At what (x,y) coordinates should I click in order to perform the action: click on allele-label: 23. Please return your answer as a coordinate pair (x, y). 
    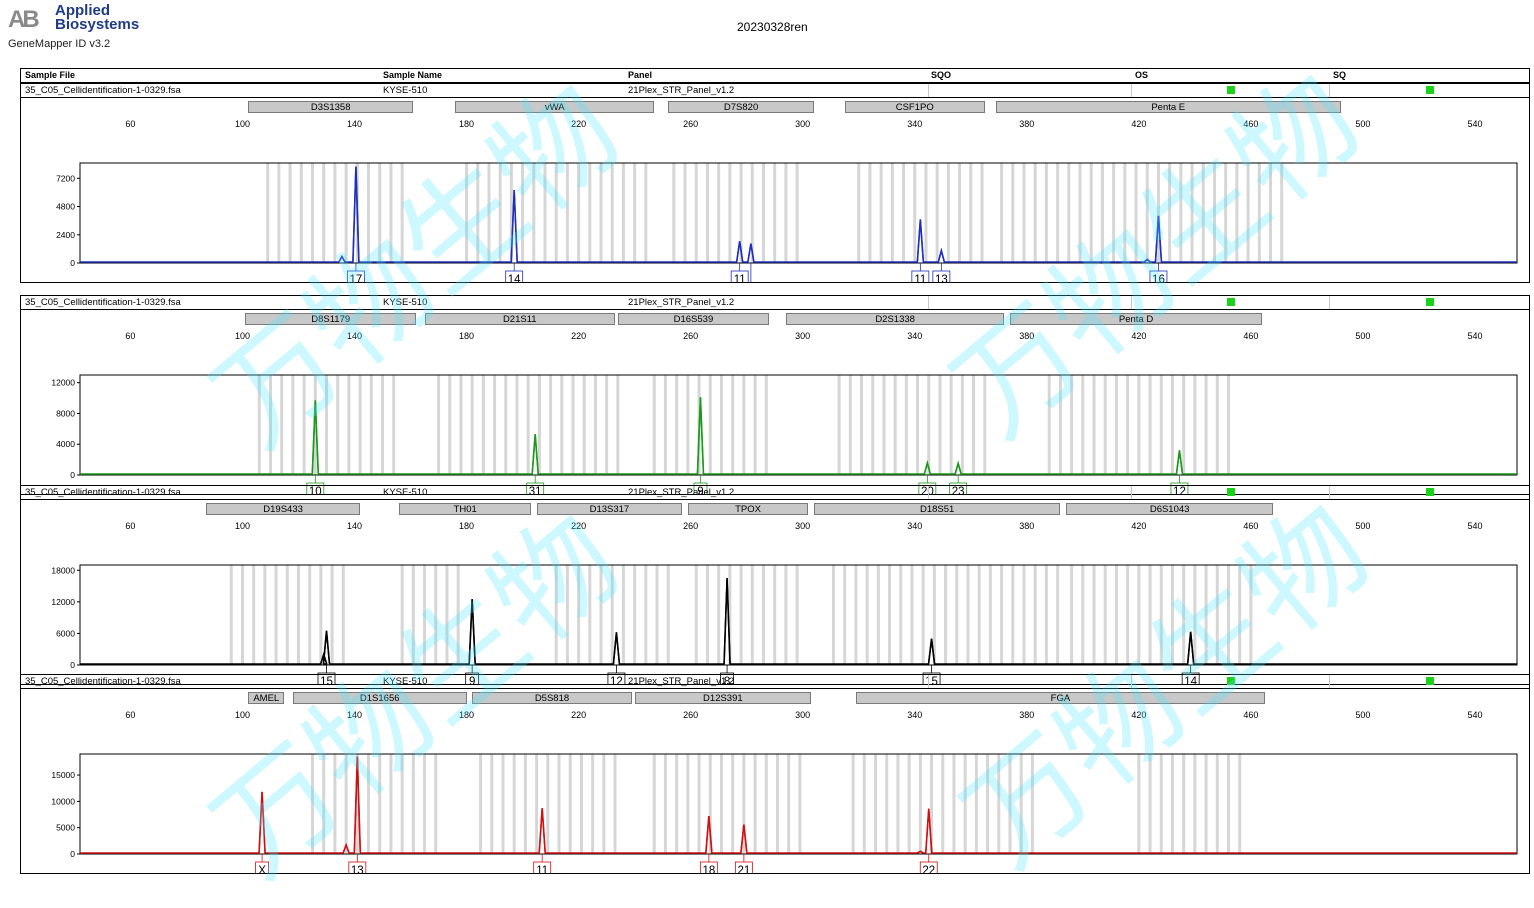
    Looking at the image, I should click on (958, 490).